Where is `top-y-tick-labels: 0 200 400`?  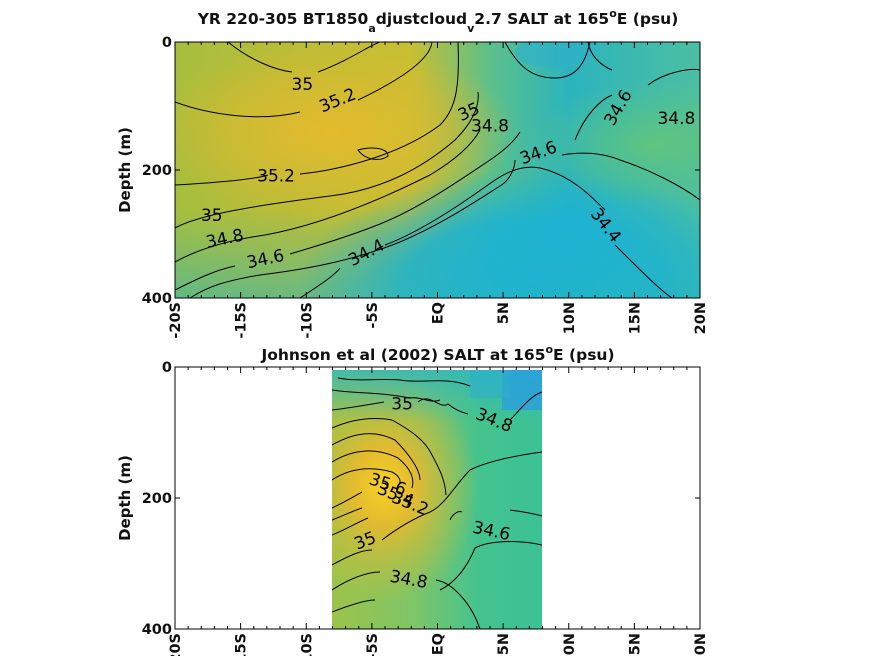 top-y-tick-labels: 0 200 400 is located at coordinates (157, 171).